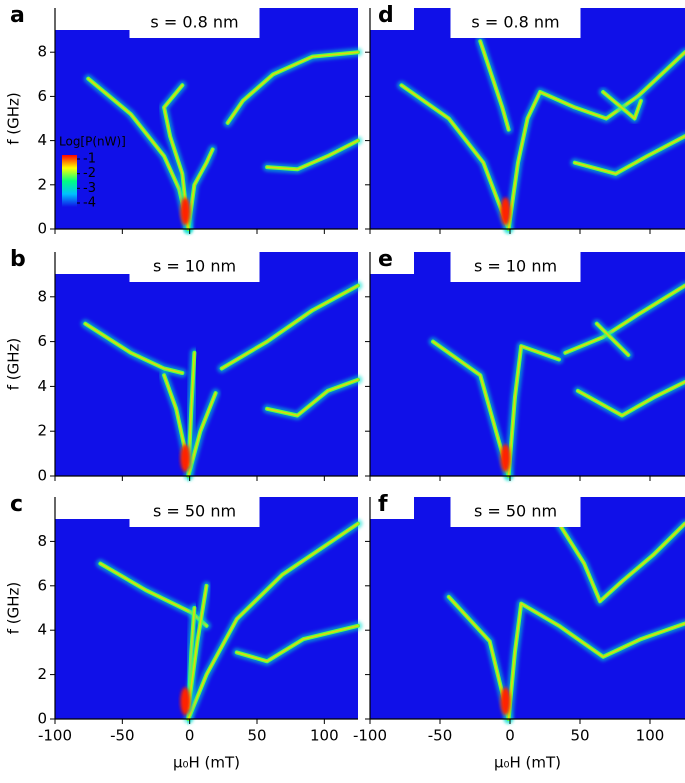 The image size is (685, 783). What do you see at coordinates (89, 159) in the screenshot?
I see `colorbar-tick-label: -1` at bounding box center [89, 159].